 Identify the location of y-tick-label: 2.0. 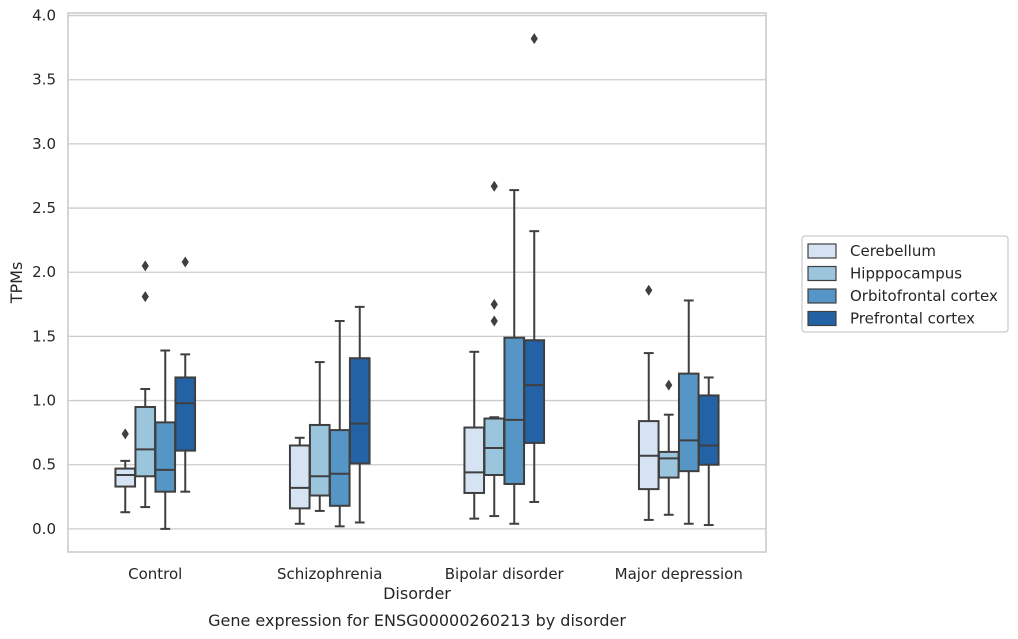
(44, 272).